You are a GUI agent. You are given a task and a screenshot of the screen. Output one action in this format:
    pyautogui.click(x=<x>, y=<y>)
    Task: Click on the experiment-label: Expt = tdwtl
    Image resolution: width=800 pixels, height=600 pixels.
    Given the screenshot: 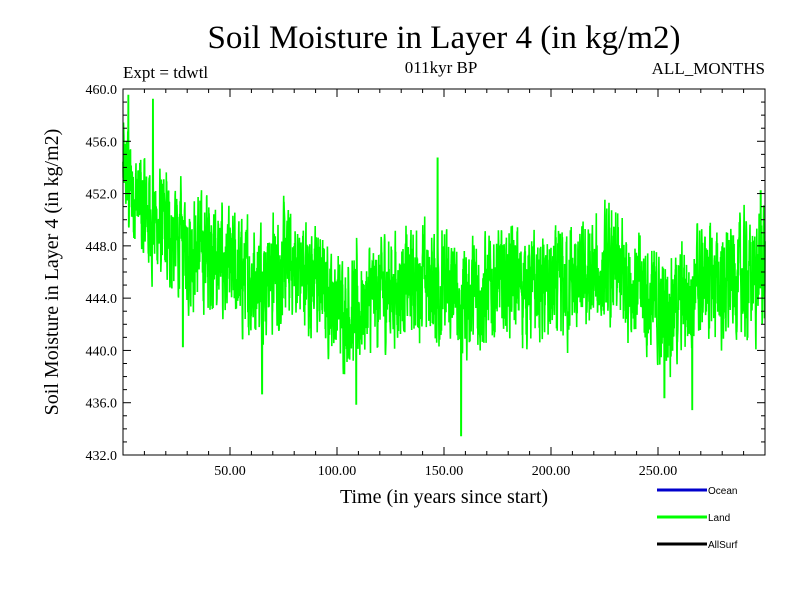 What is the action you would take?
    pyautogui.click(x=165, y=72)
    